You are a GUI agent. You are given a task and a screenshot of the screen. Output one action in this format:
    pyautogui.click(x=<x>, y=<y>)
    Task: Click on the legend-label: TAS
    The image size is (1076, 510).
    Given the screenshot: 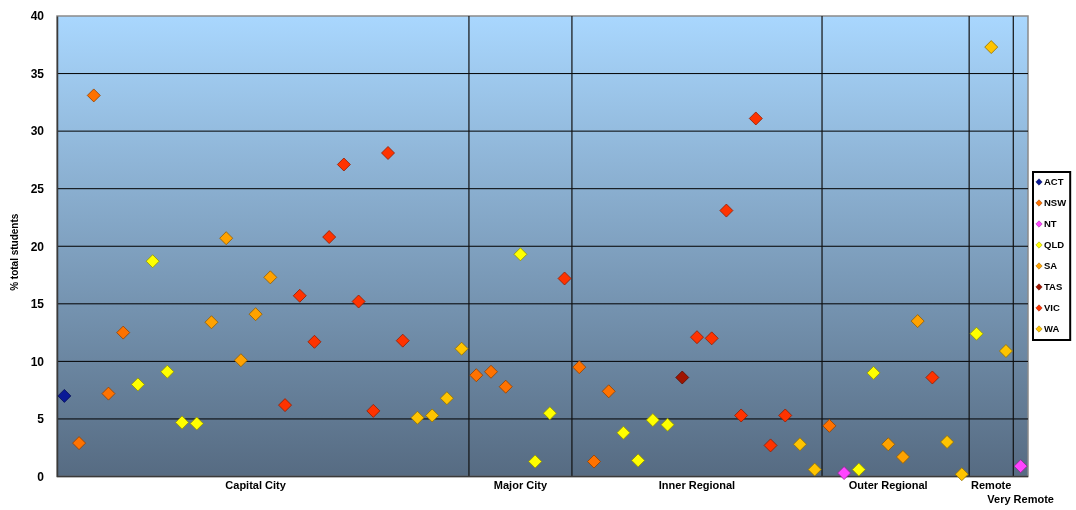 What is the action you would take?
    pyautogui.click(x=1053, y=287)
    